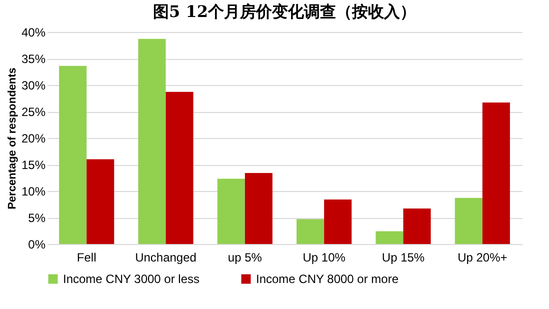 Image resolution: width=549 pixels, height=309 pixels. Describe the element at coordinates (33, 33) in the screenshot. I see `y-tick-label: 40%` at that location.